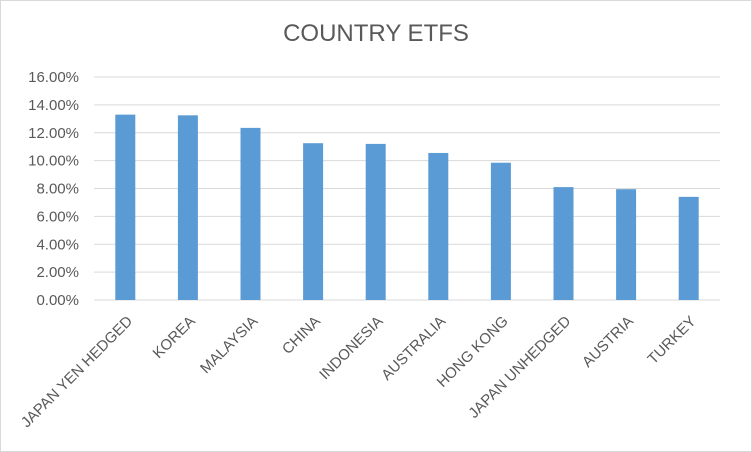  What do you see at coordinates (174, 337) in the screenshot?
I see `x-category-label: KOREA` at bounding box center [174, 337].